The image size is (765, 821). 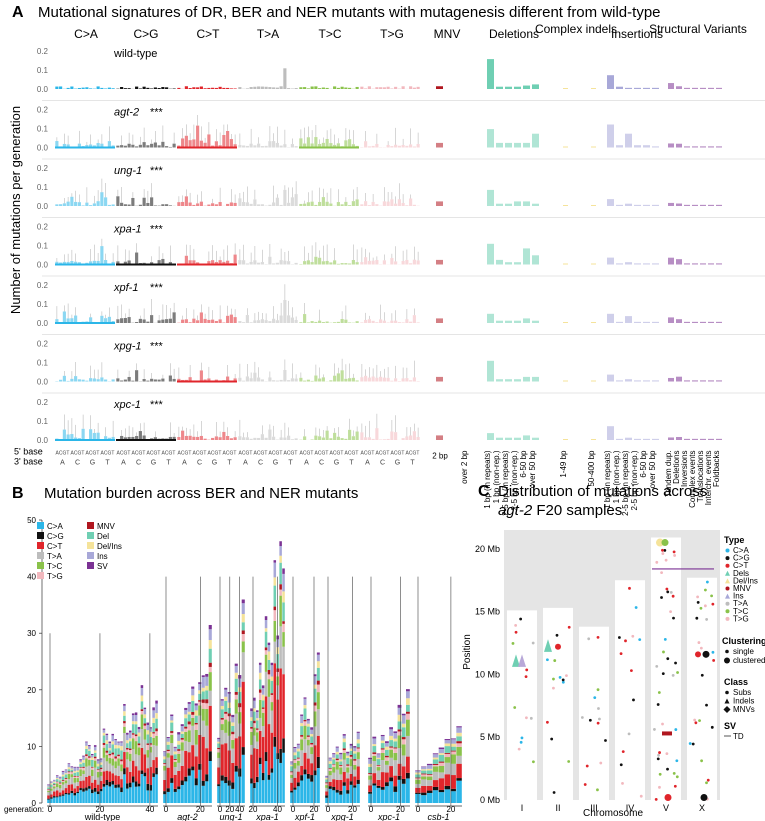 I want to click on legend-label: SV, so click(x=102, y=566).